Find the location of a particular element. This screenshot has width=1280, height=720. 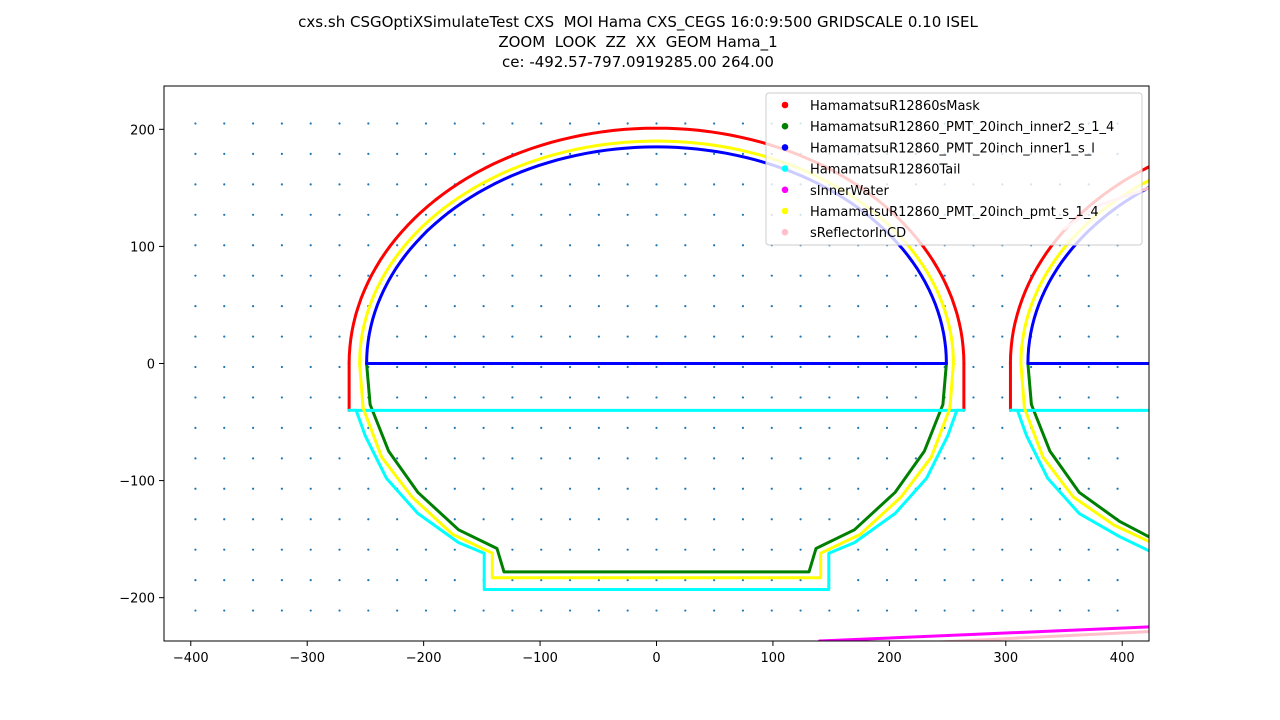

title-line-2: ZOOM LOOK ZZ XX GEOM Hama_1 is located at coordinates (638, 42).